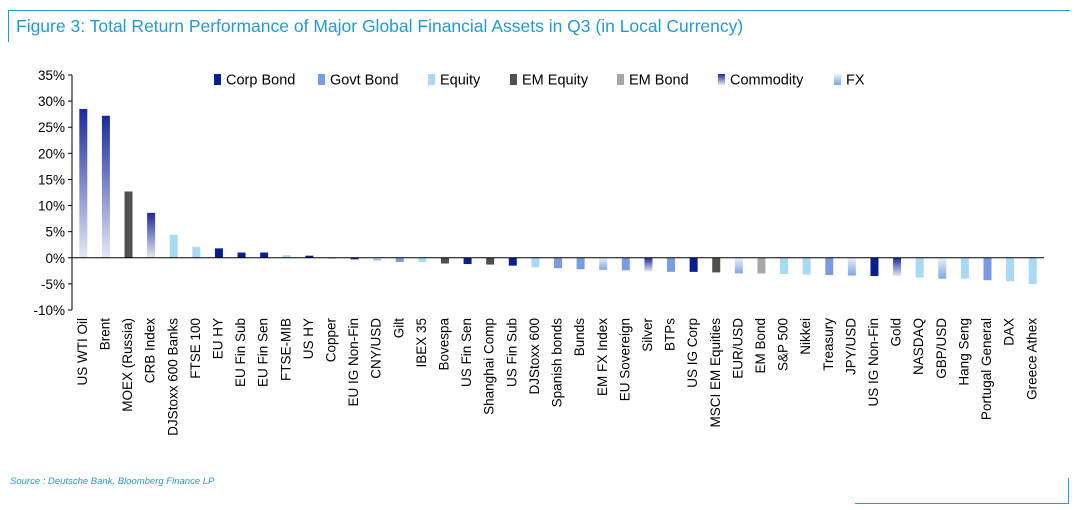  I want to click on x-tick-label: DAX, so click(1009, 332).